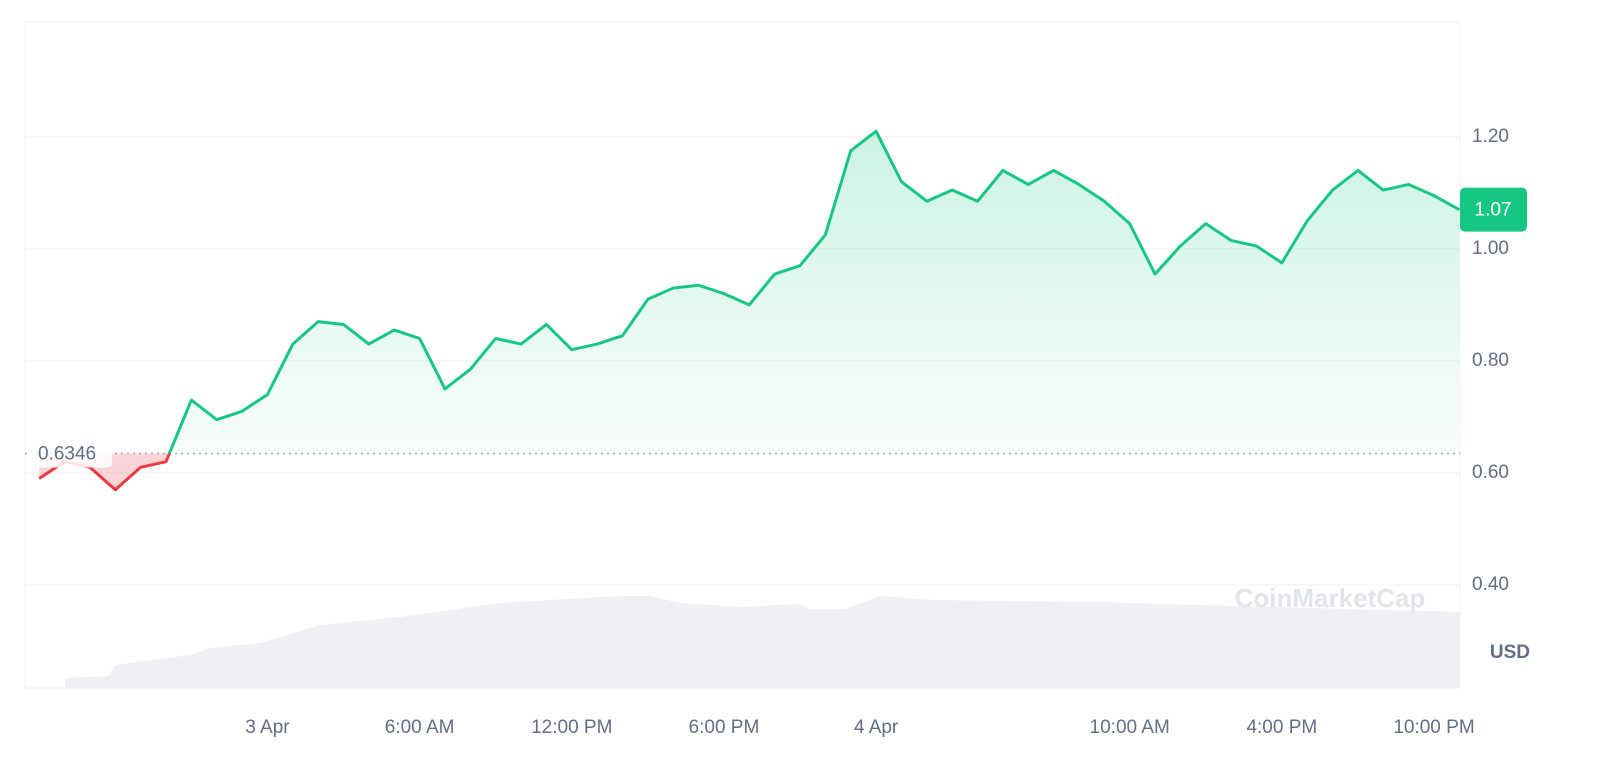  Describe the element at coordinates (1130, 727) in the screenshot. I see `x-tick-label: 10:00 AM` at that location.